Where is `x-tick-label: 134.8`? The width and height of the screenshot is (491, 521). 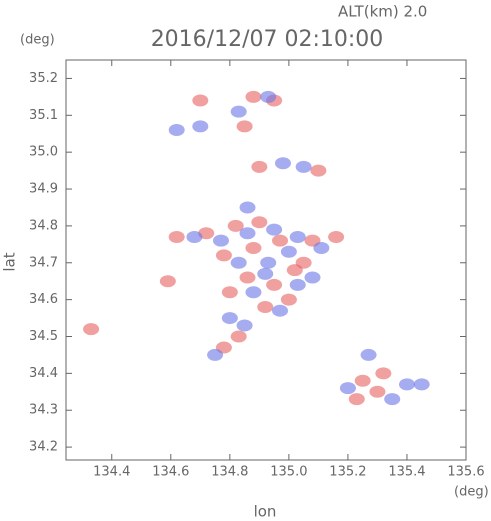
x-tick-label: 134.8 is located at coordinates (229, 472).